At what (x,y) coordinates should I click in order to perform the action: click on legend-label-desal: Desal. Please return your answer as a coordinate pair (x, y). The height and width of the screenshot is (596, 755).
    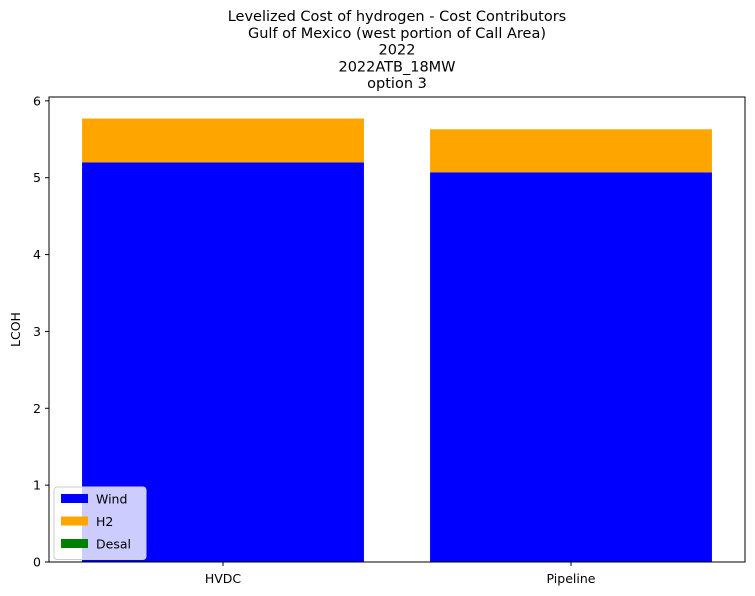
    Looking at the image, I should click on (113, 544).